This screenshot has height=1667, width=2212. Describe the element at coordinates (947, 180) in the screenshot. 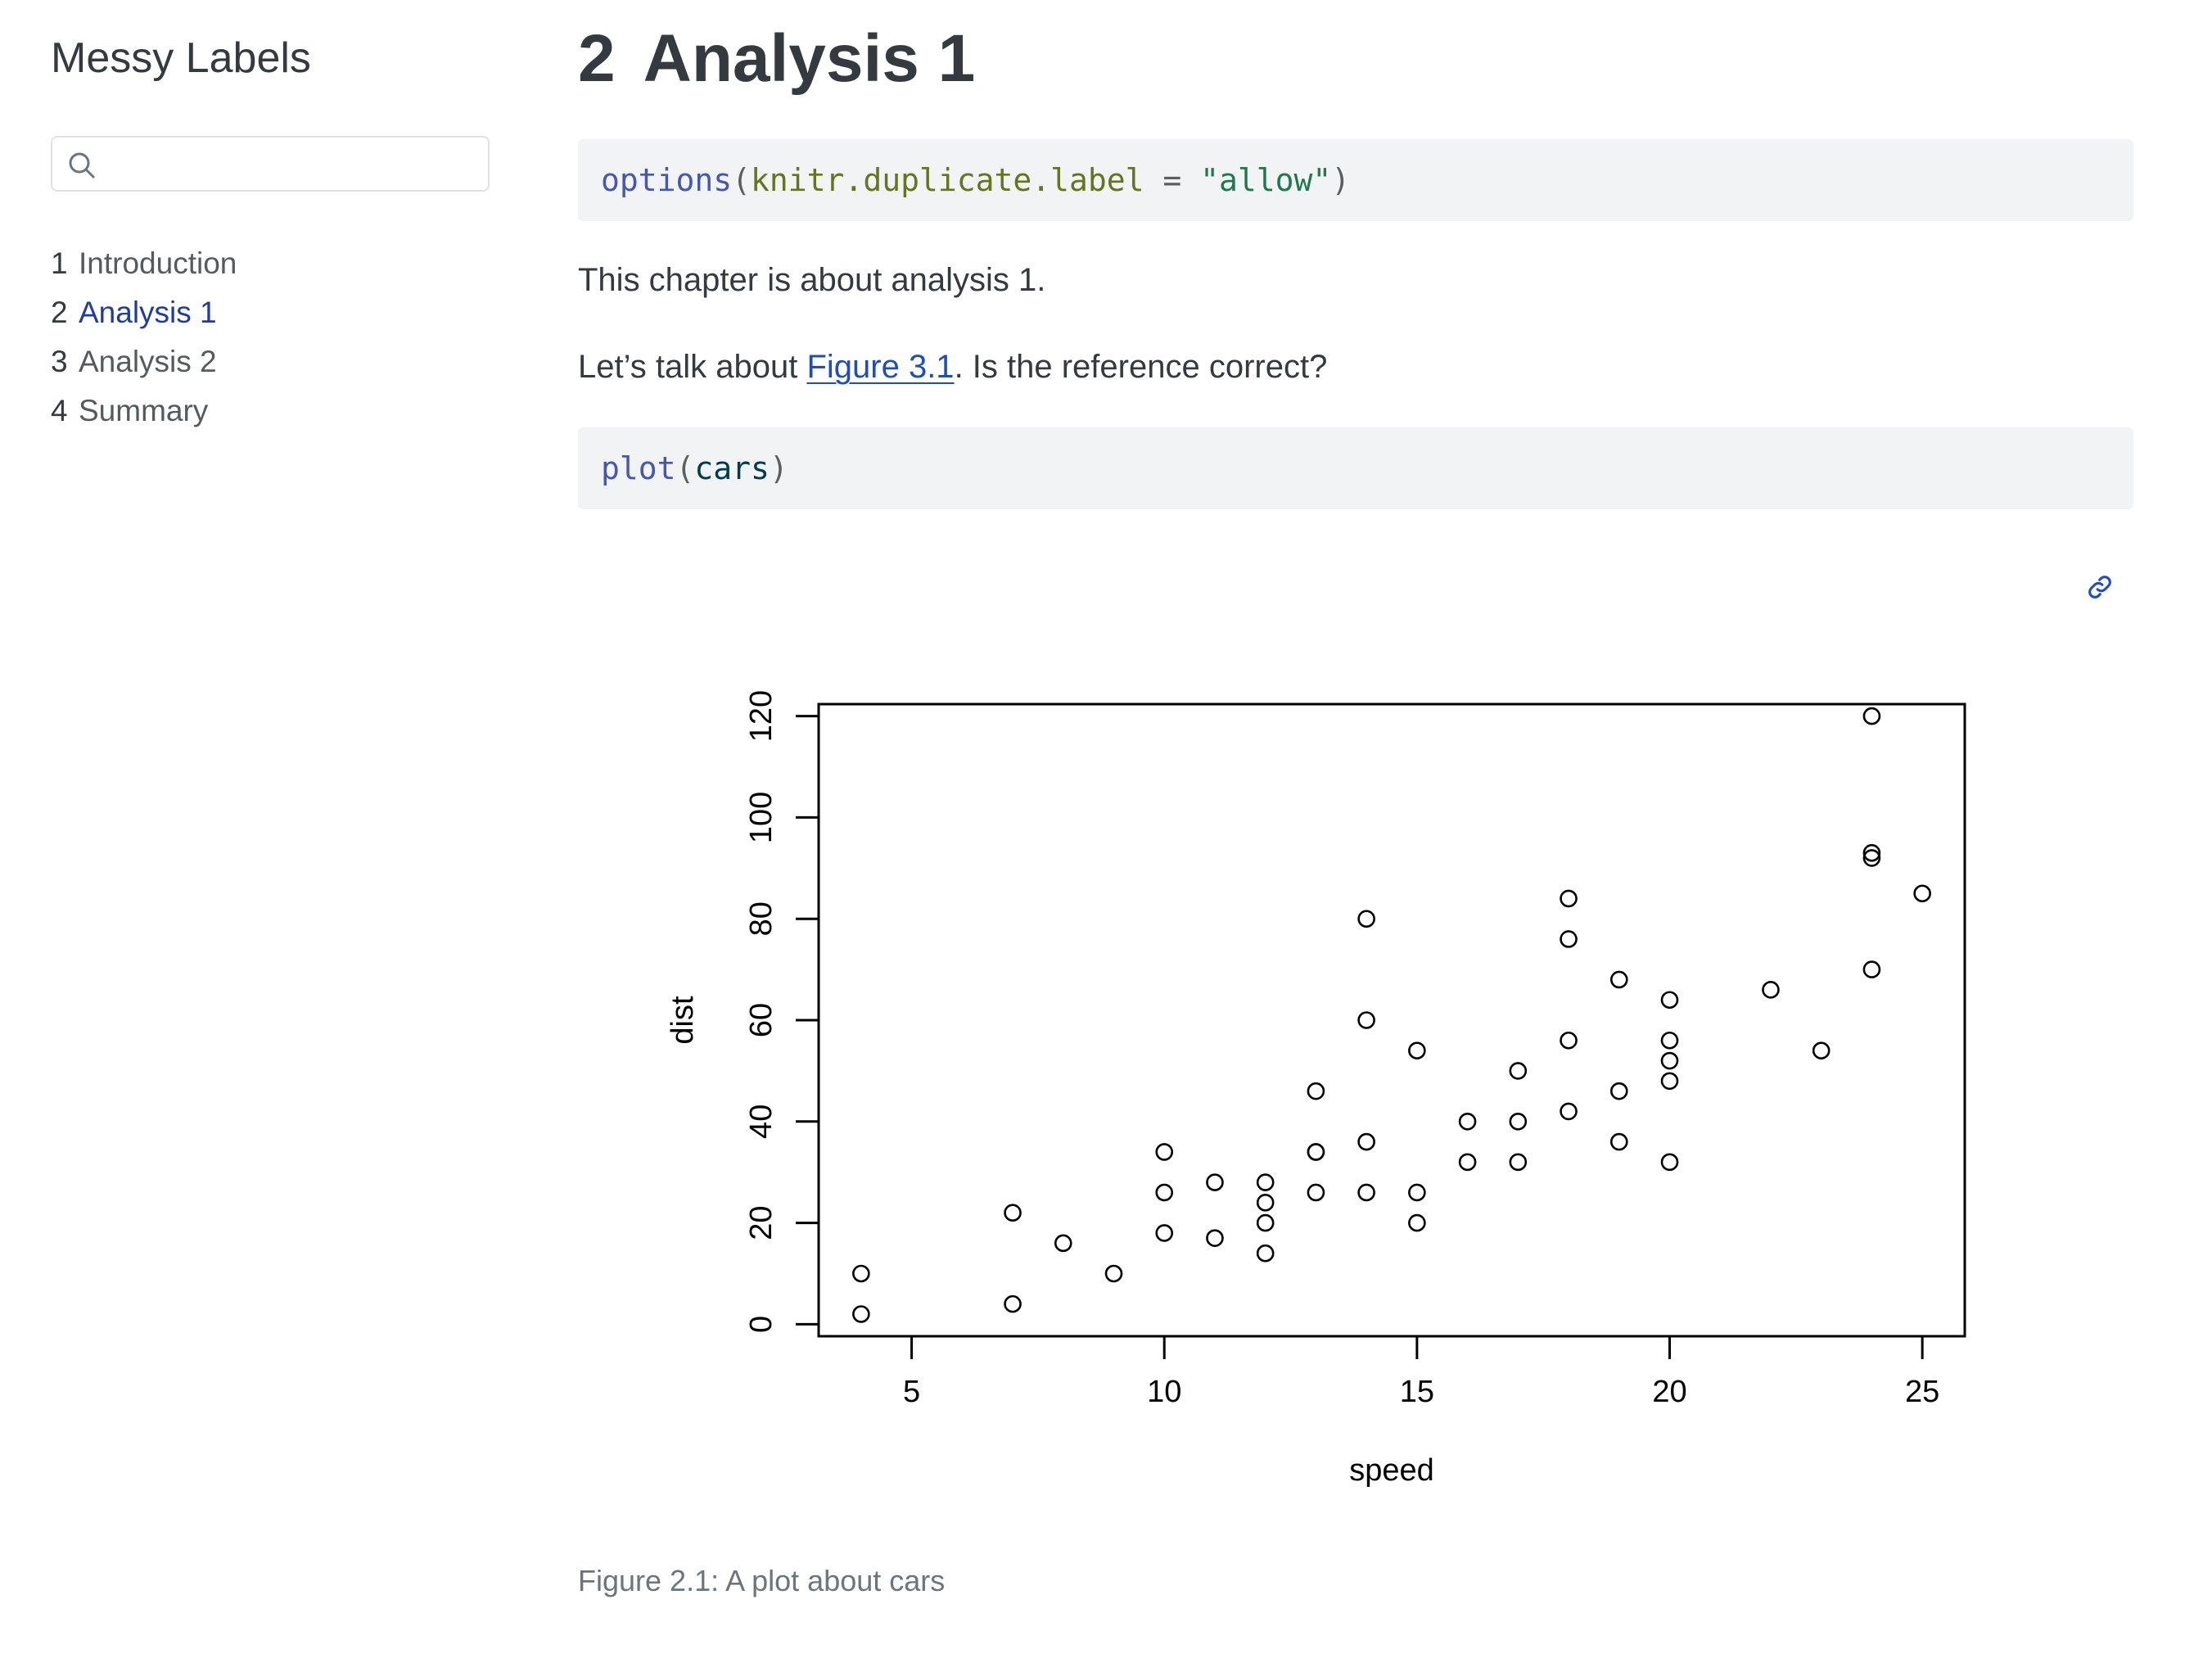

I see `code-argument-name: knitr.duplicate.label` at that location.